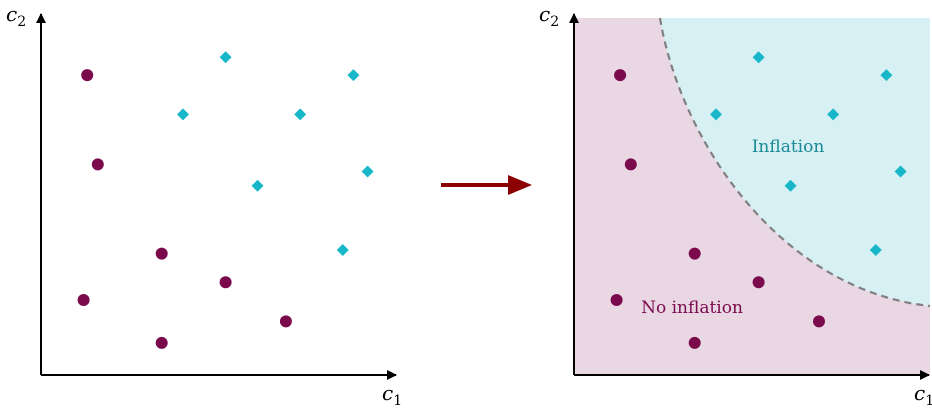 This screenshot has height=408, width=932. I want to click on right-y-axis-label: c2, so click(549, 16).